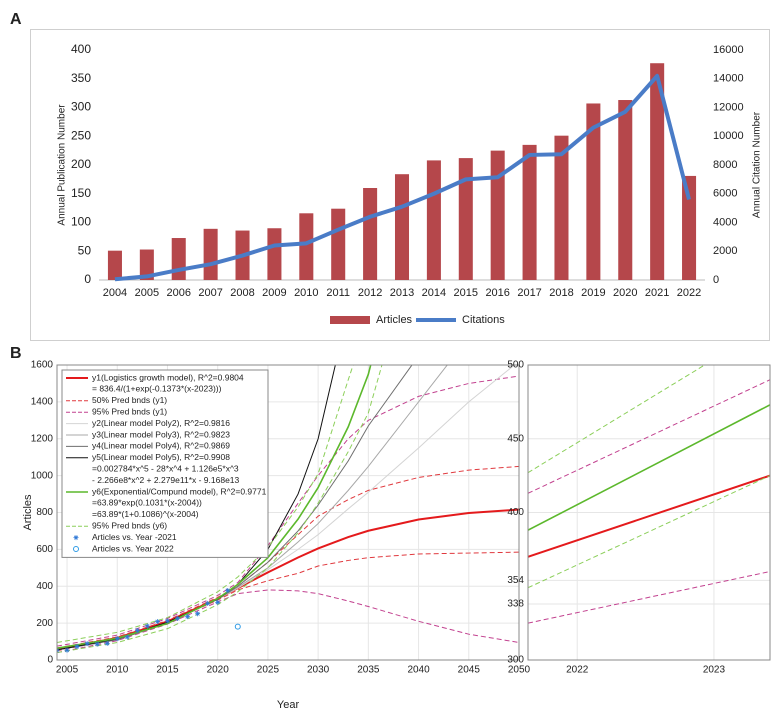 The image size is (771, 709). I want to click on x-tick-label: 2022, so click(689, 293).